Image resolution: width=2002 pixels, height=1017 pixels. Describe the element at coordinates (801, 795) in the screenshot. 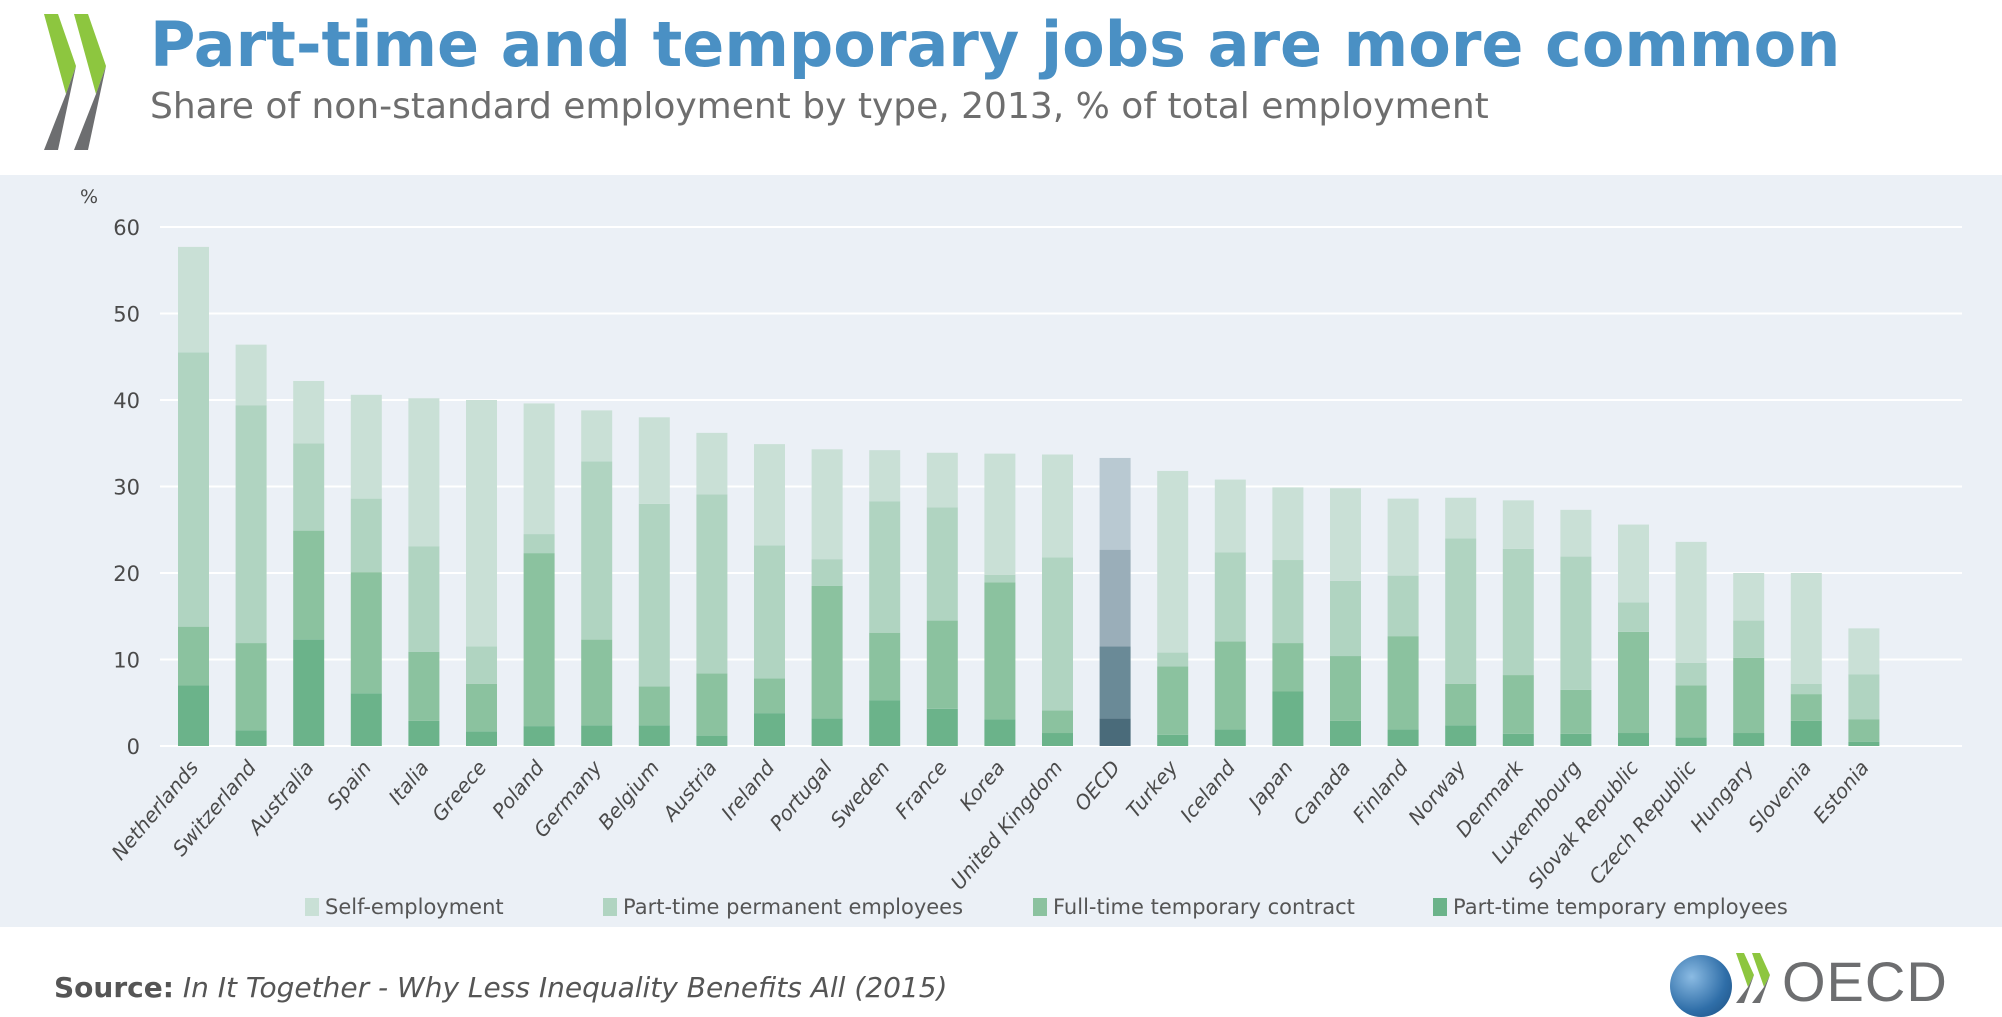

I see `x-tick-label: Portugal` at that location.